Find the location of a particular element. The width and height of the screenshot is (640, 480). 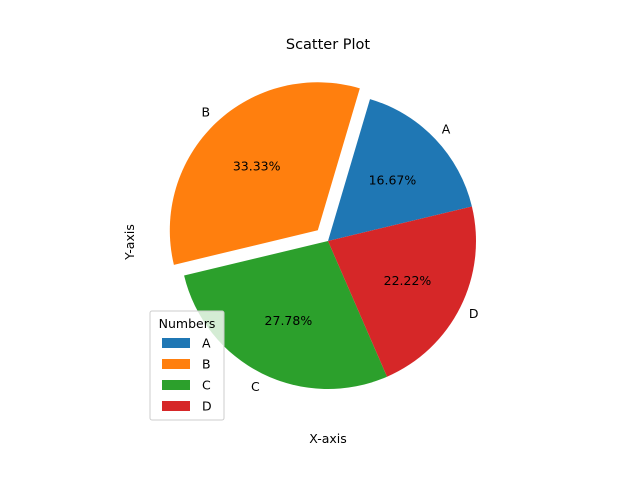

legend-label-b: B is located at coordinates (206, 364).